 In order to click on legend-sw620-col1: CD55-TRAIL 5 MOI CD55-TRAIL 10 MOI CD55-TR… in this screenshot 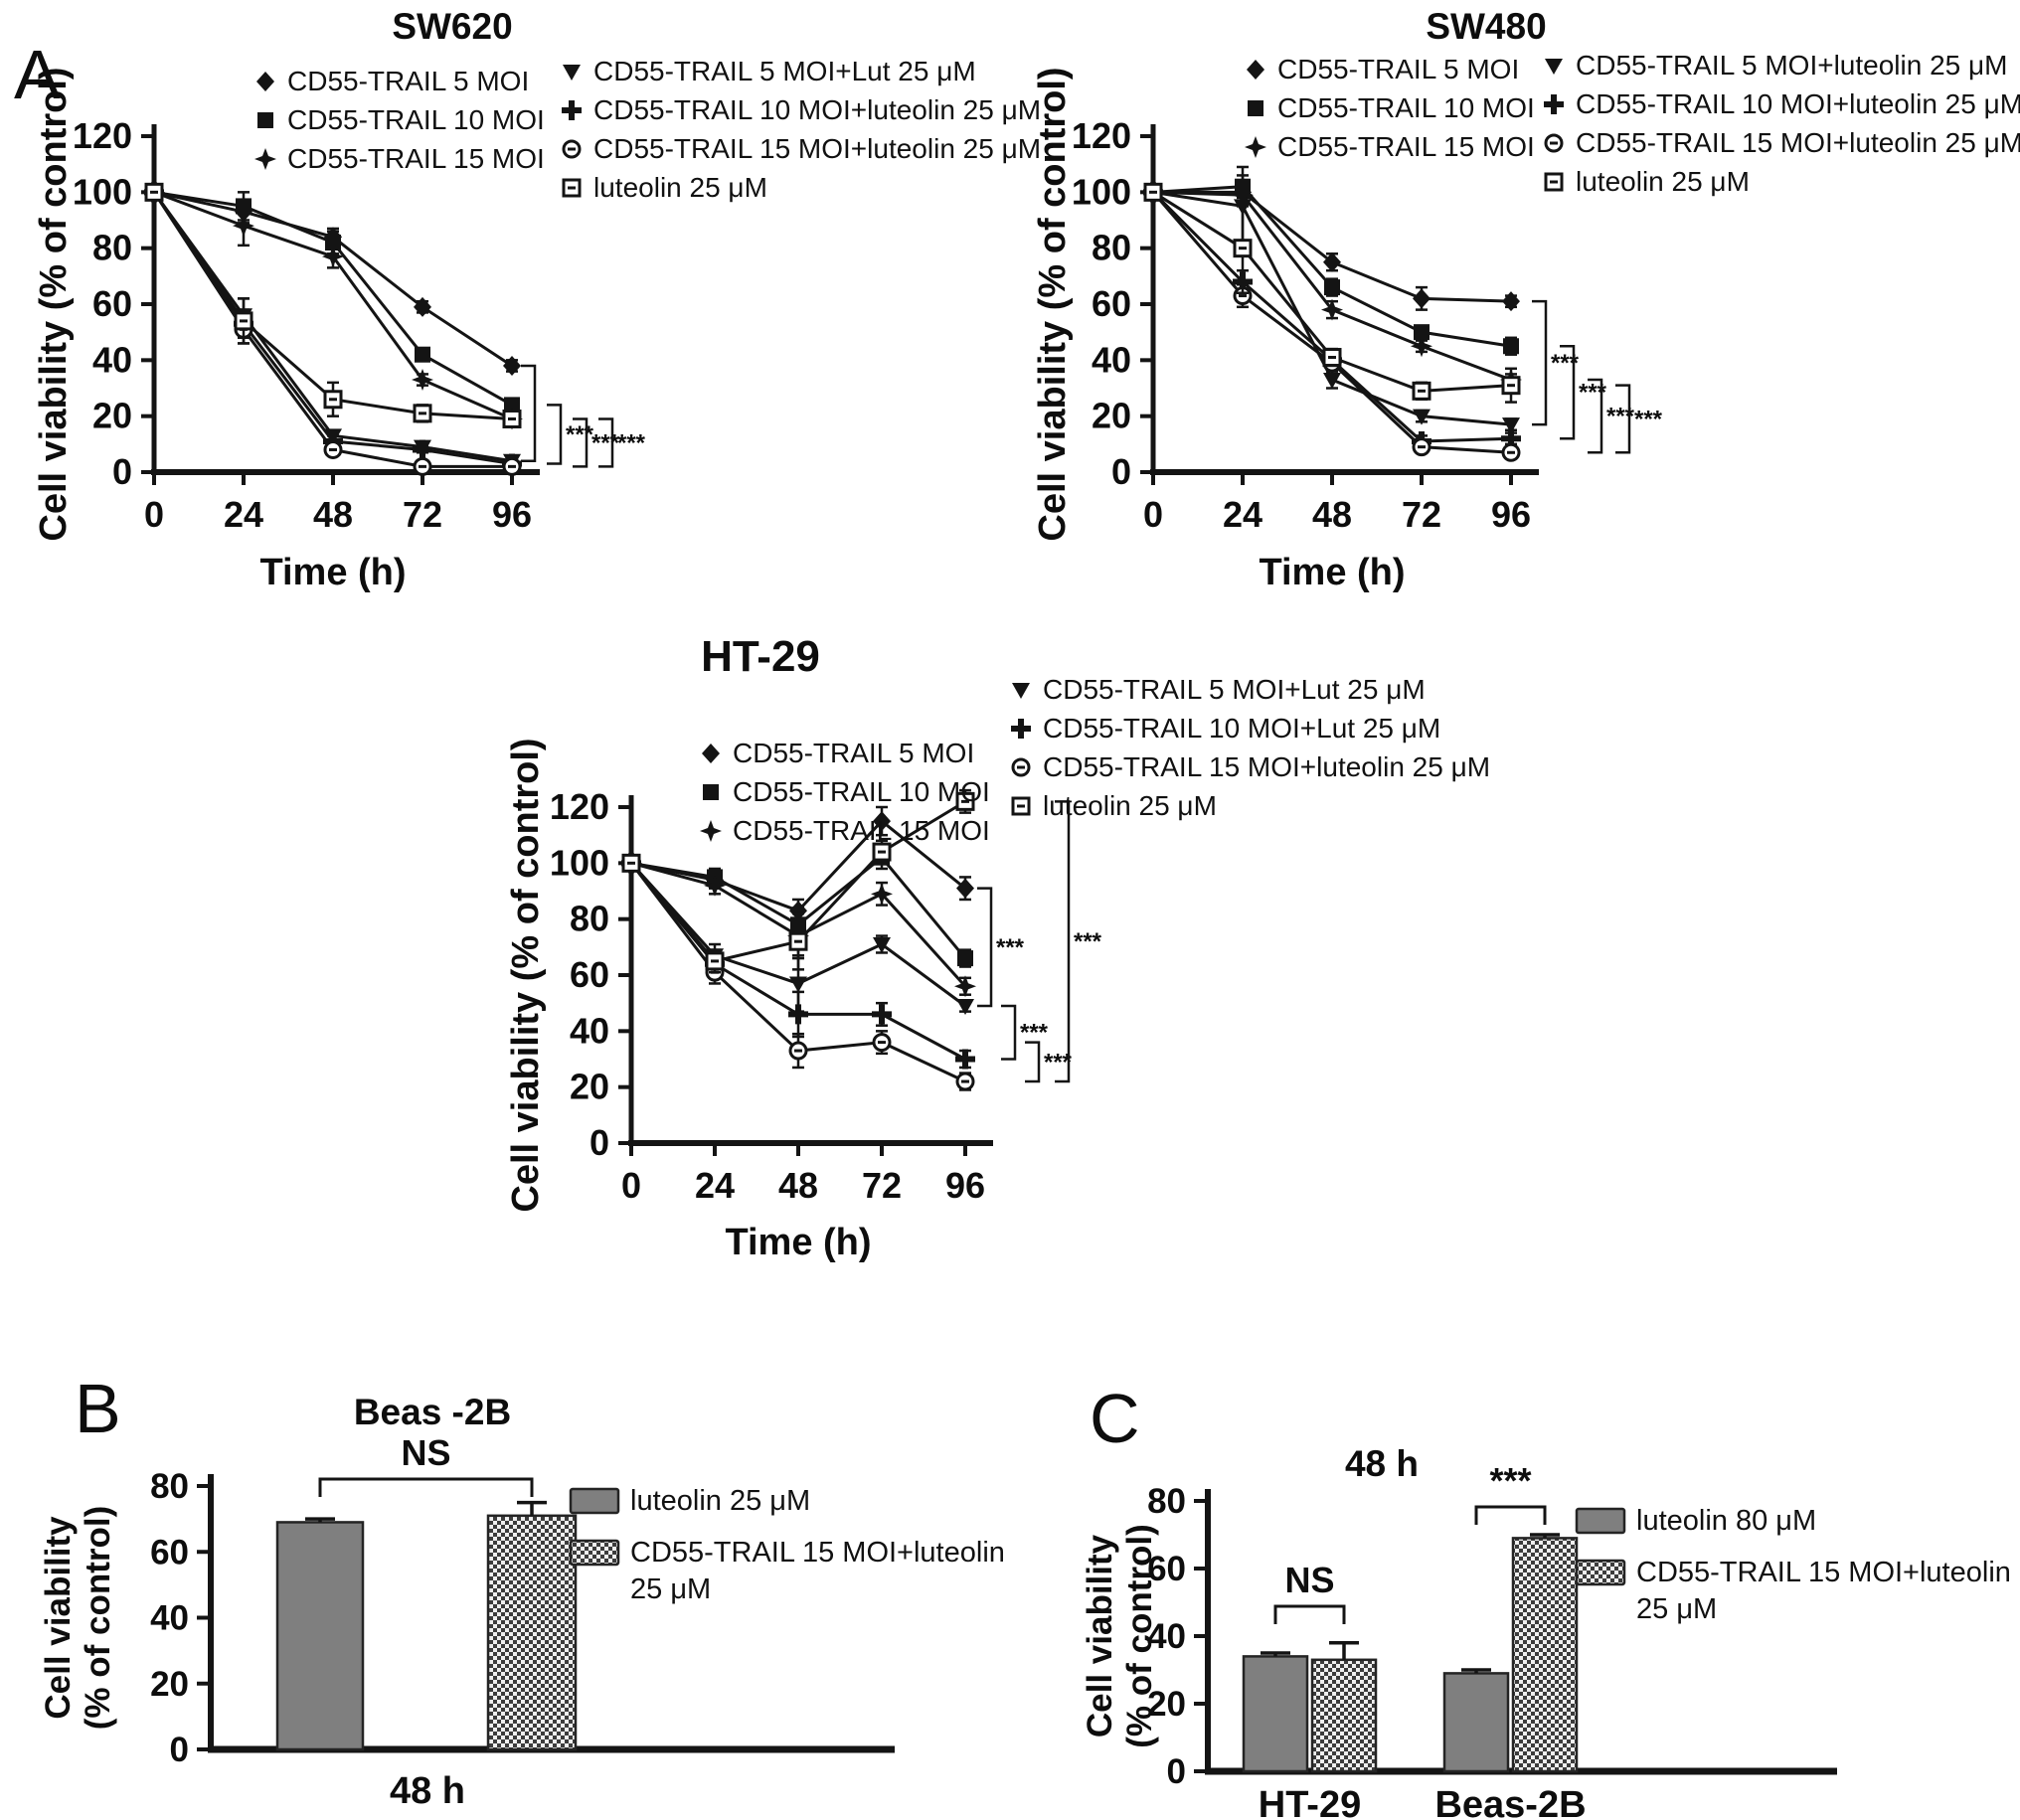, I will do `click(398, 120)`.